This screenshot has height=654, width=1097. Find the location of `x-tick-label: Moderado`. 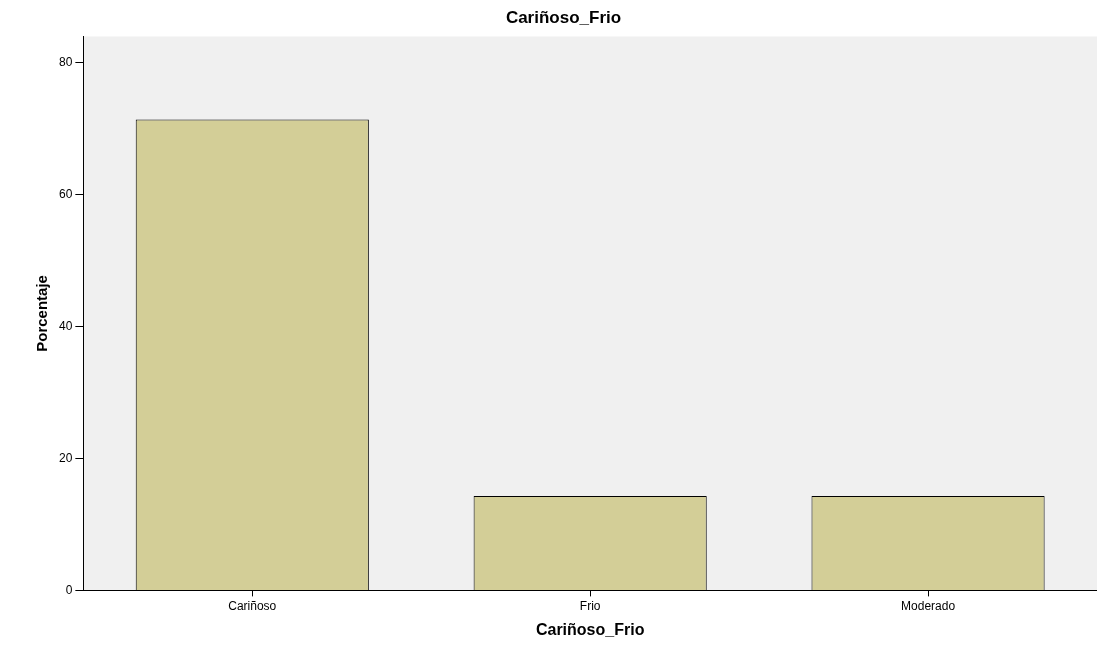

x-tick-label: Moderado is located at coordinates (928, 605).